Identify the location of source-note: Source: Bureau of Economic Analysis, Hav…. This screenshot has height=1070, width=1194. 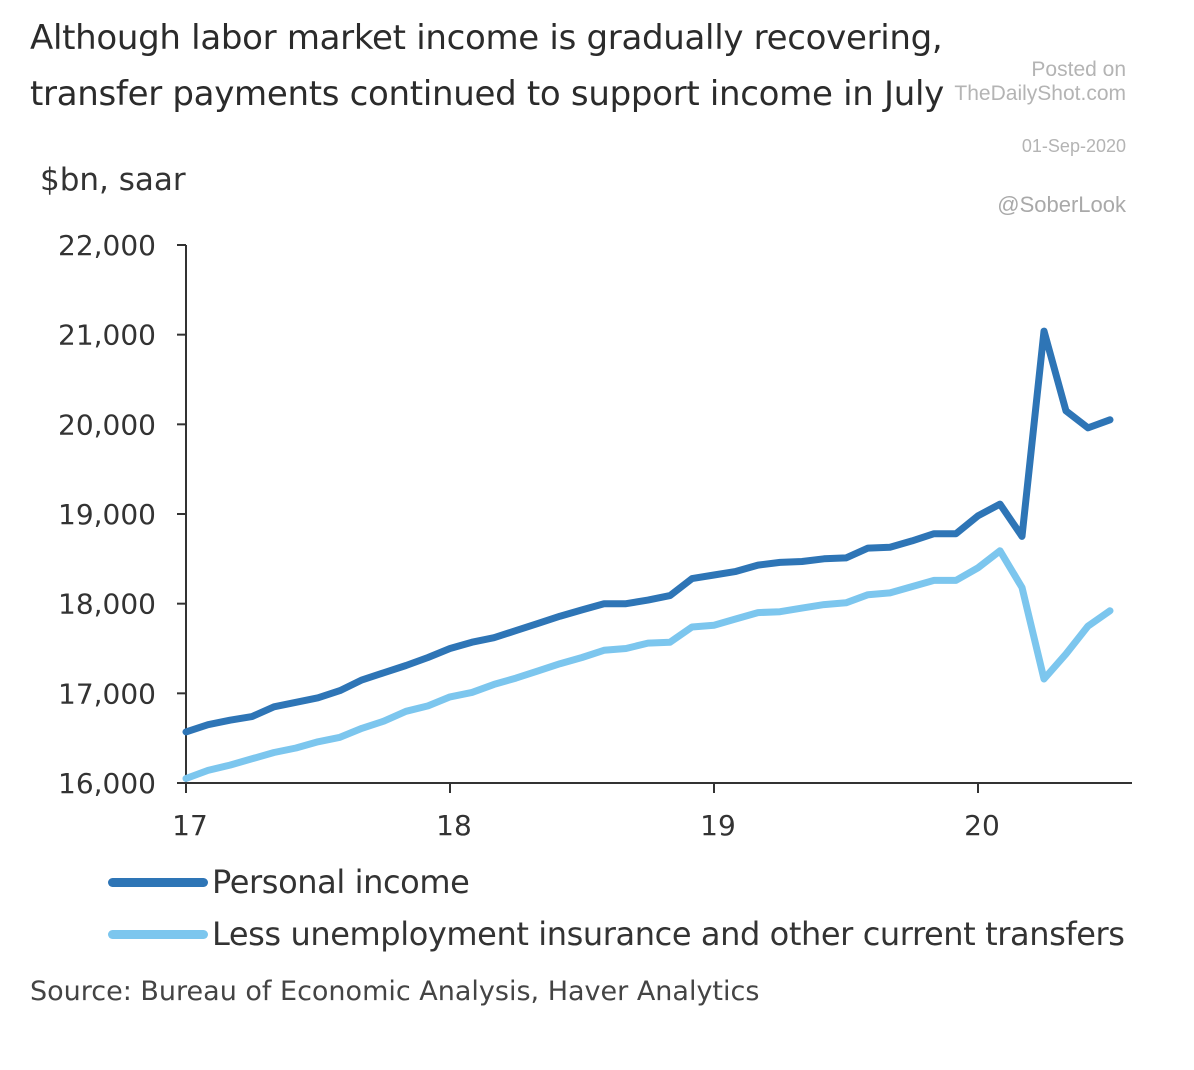
(395, 991).